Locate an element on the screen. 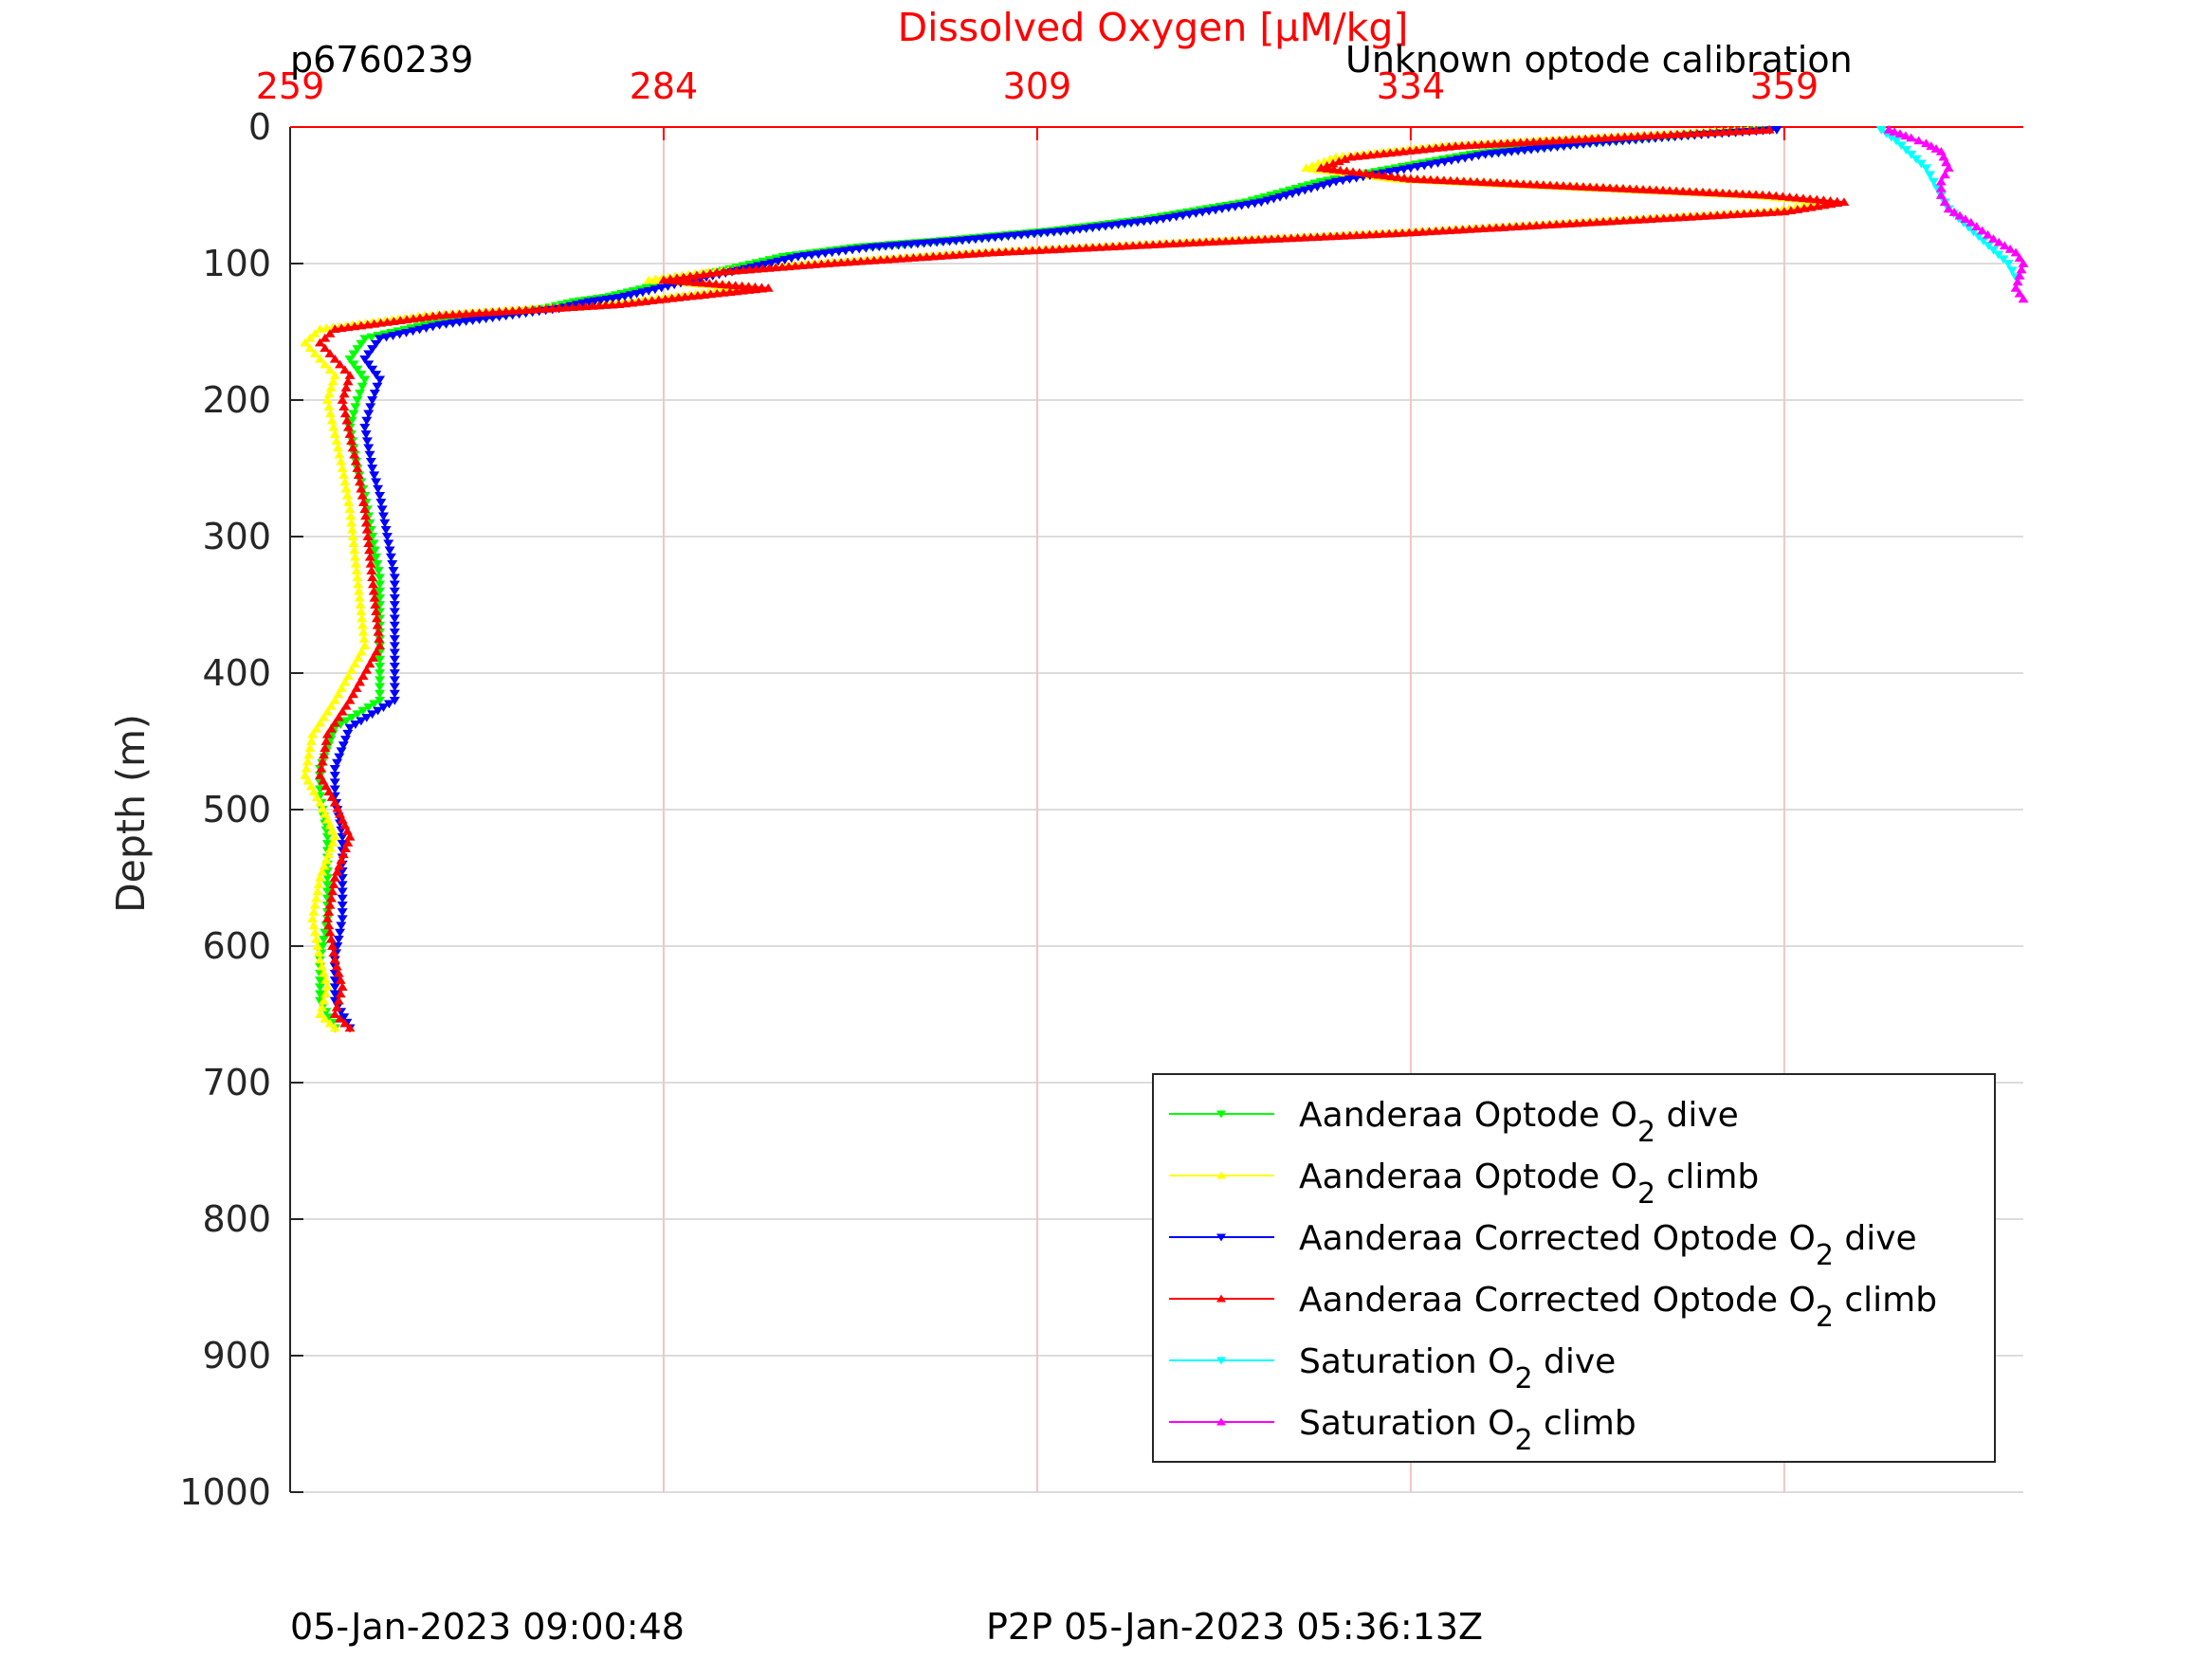 The image size is (2212, 1659). p2p-time: P2P 05-Jan-2023 05:36:13Z is located at coordinates (1234, 1627).